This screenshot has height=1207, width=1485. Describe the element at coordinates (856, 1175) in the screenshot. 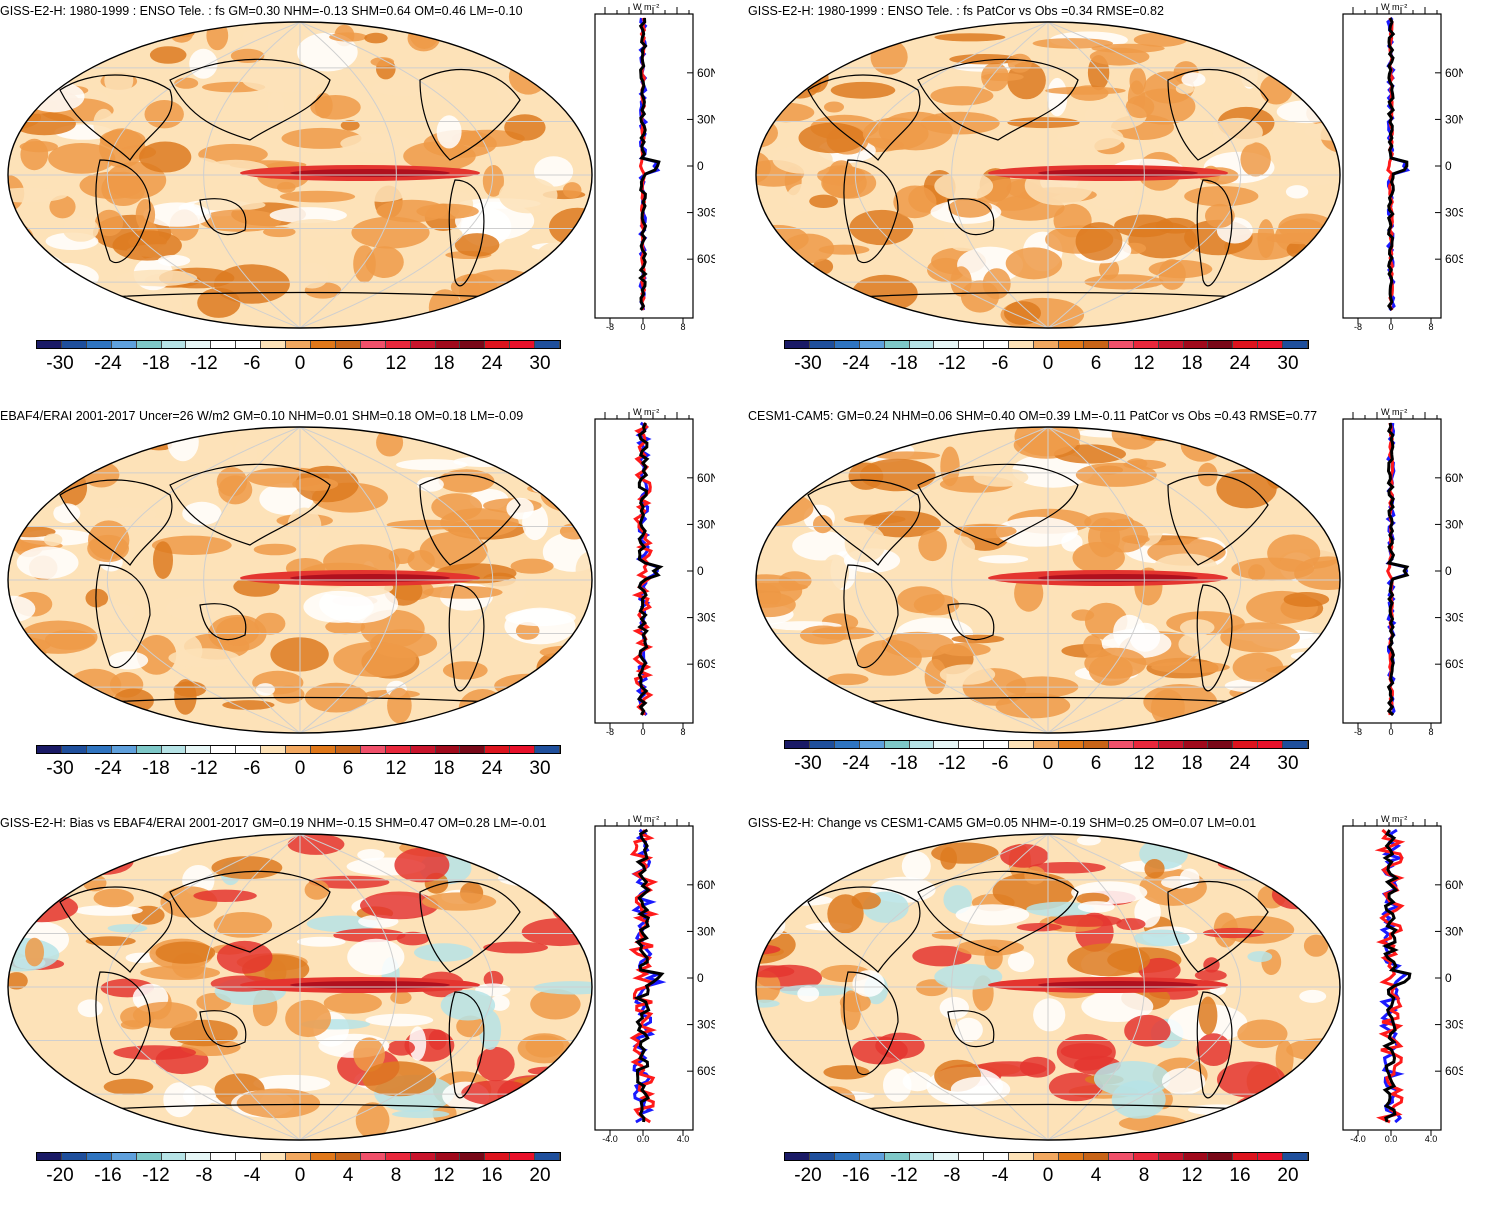

I see `colorbar-tick-label: -16` at that location.